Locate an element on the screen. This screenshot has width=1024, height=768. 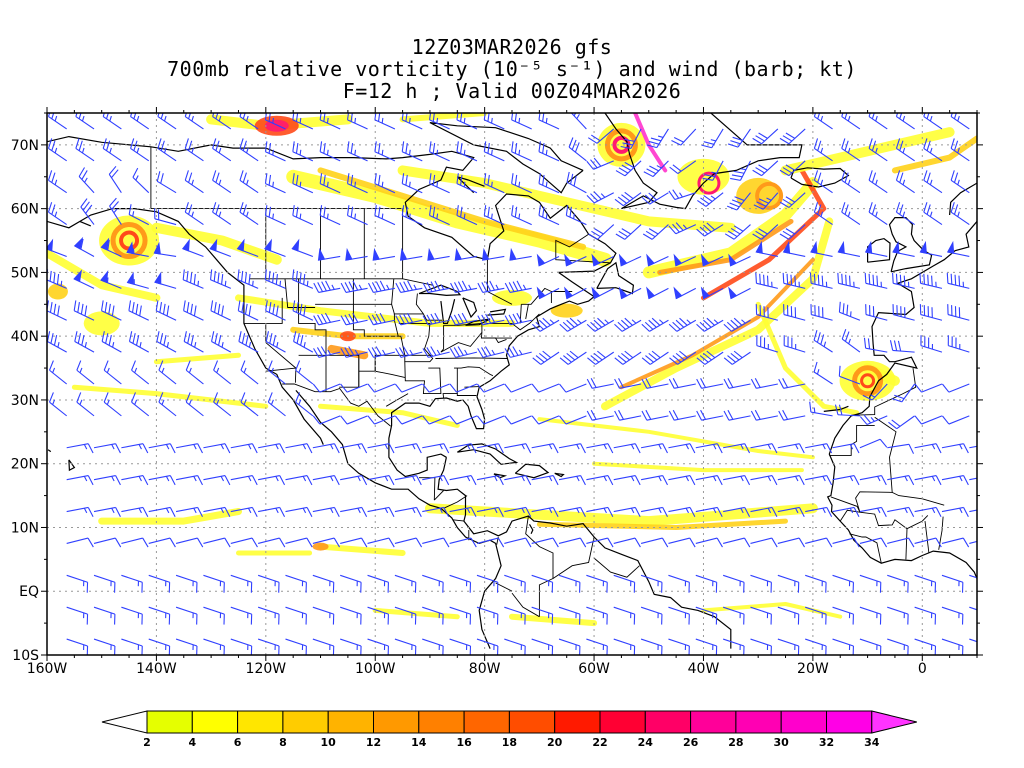
colorbar-label: 24 is located at coordinates (646, 742).